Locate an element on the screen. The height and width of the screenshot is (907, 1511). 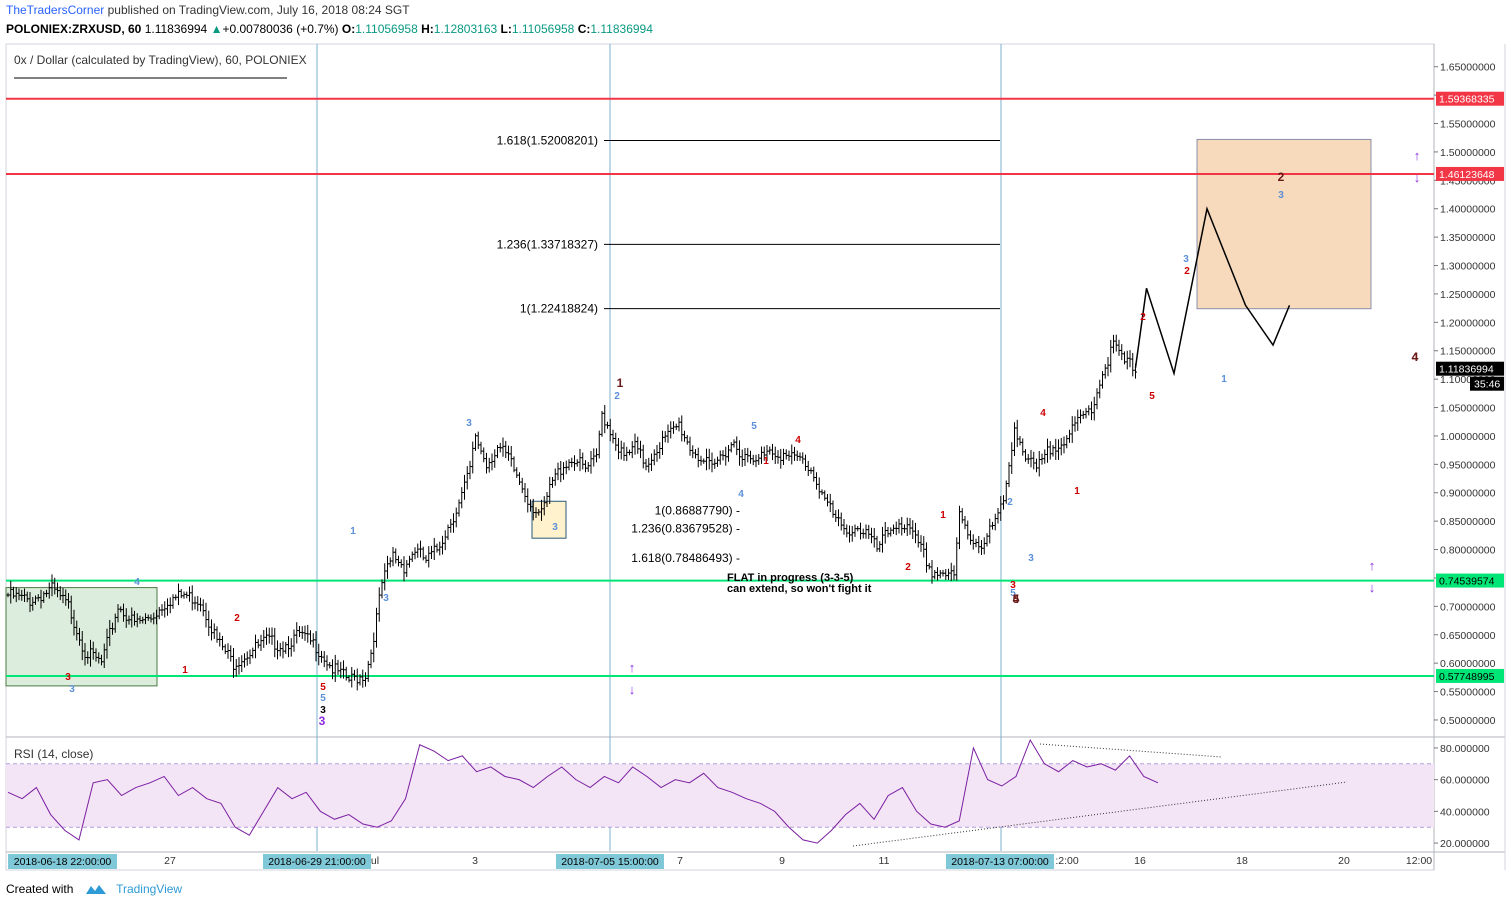
open-value: 1.11056958 is located at coordinates (386, 29).